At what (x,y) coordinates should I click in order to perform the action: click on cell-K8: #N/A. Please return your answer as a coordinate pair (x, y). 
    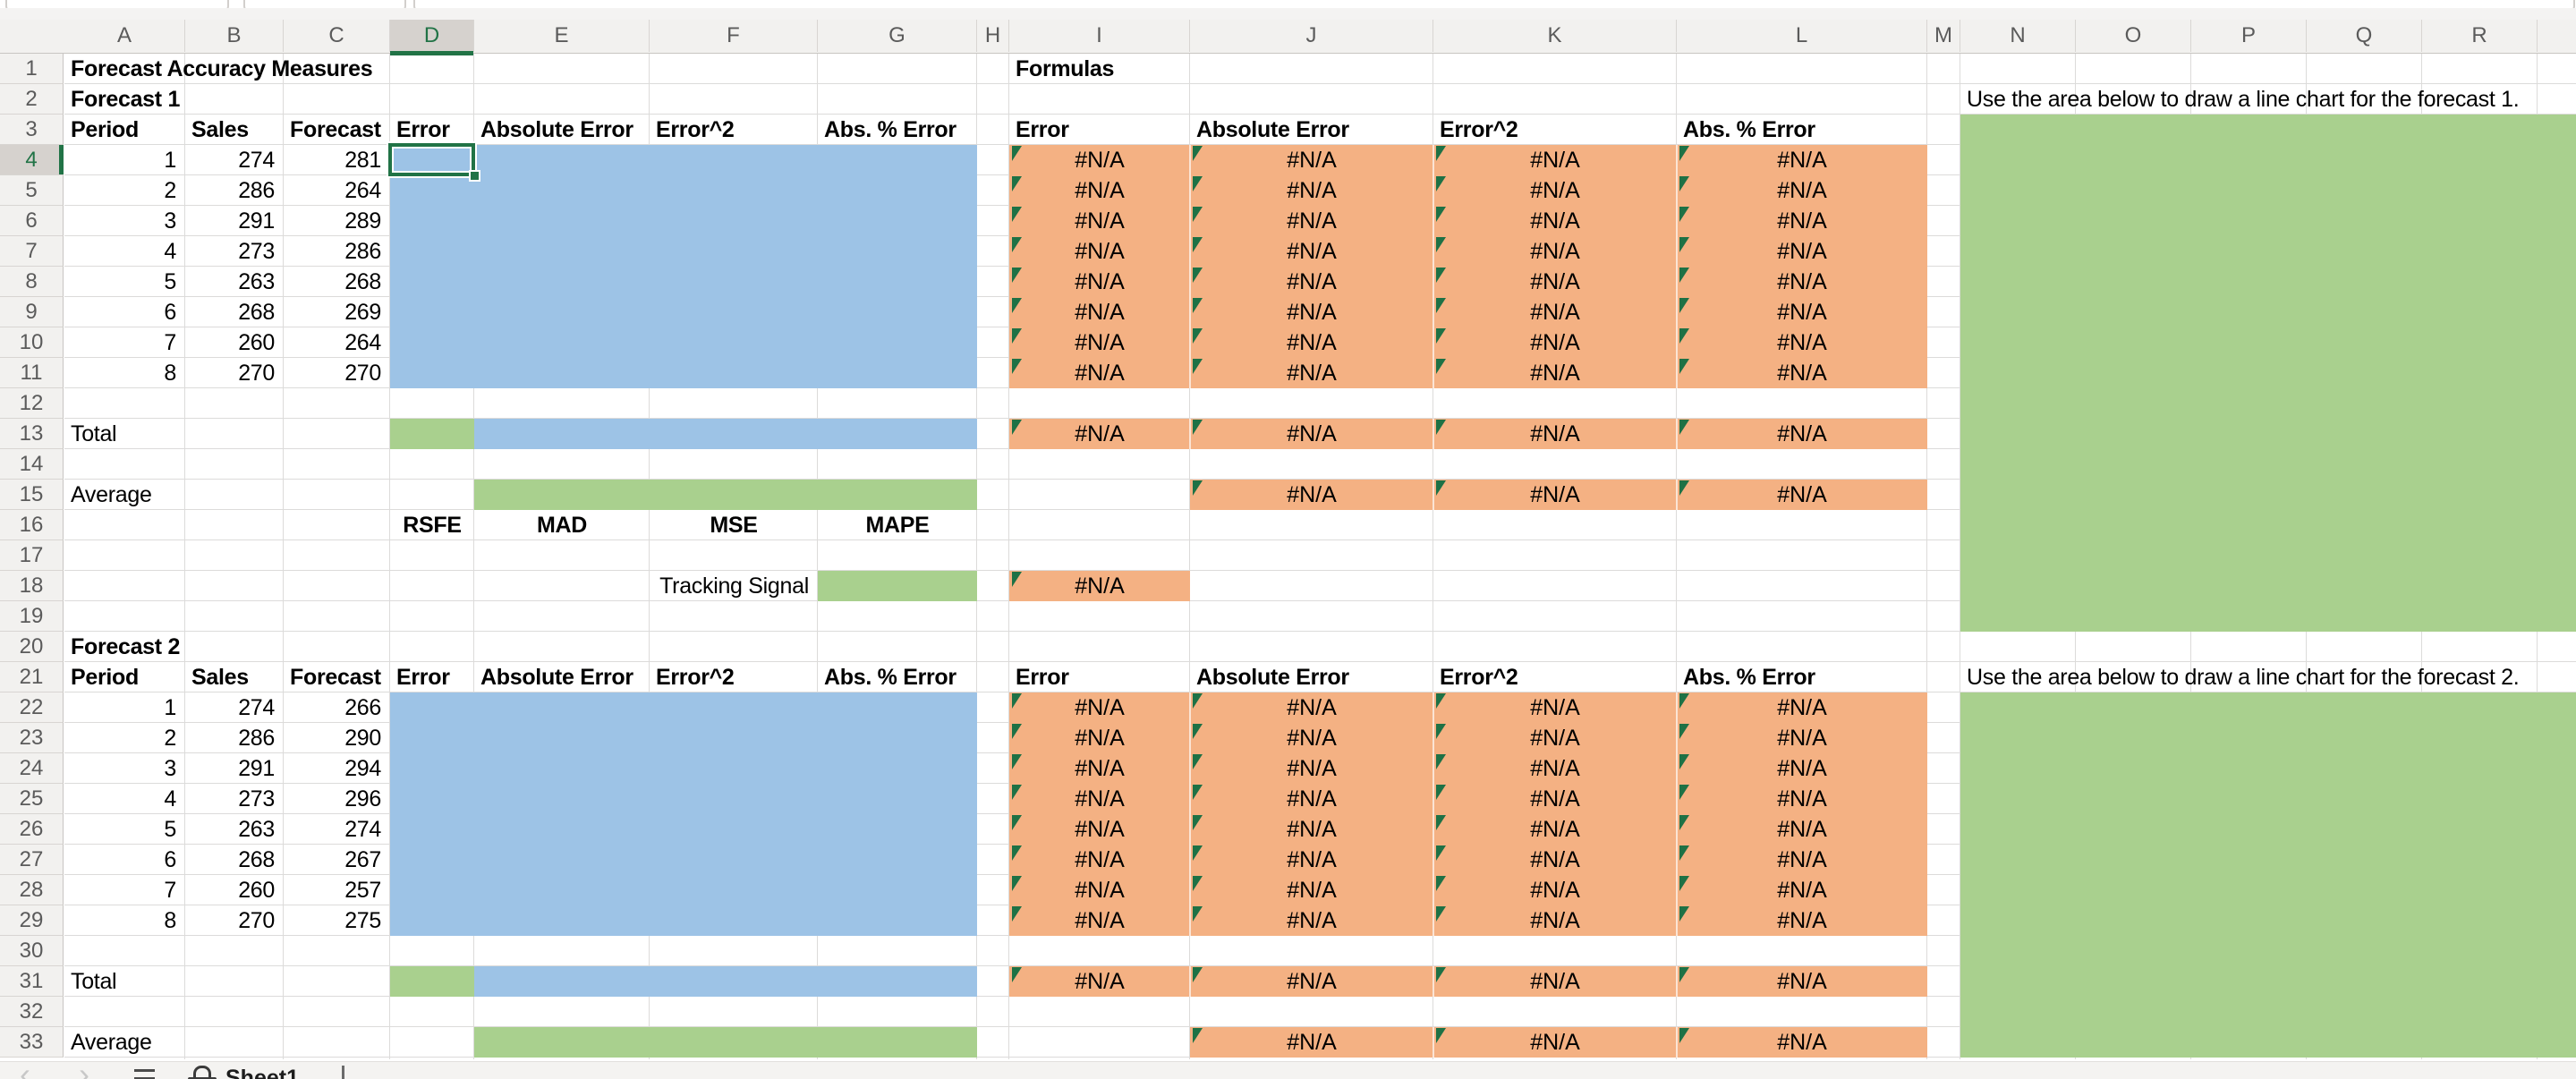
    Looking at the image, I should click on (1555, 282).